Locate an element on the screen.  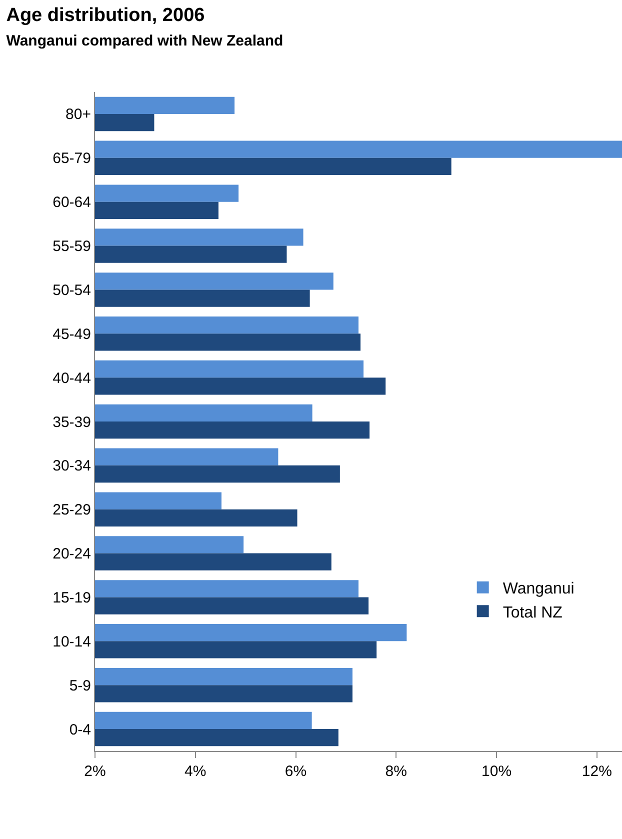
legend-label: Total NZ is located at coordinates (532, 613).